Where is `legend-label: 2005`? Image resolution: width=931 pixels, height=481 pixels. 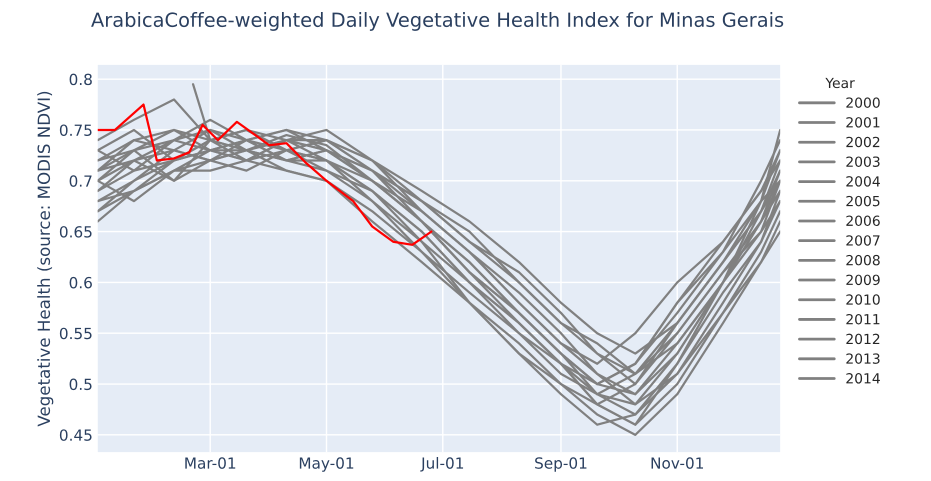 legend-label: 2005 is located at coordinates (863, 201).